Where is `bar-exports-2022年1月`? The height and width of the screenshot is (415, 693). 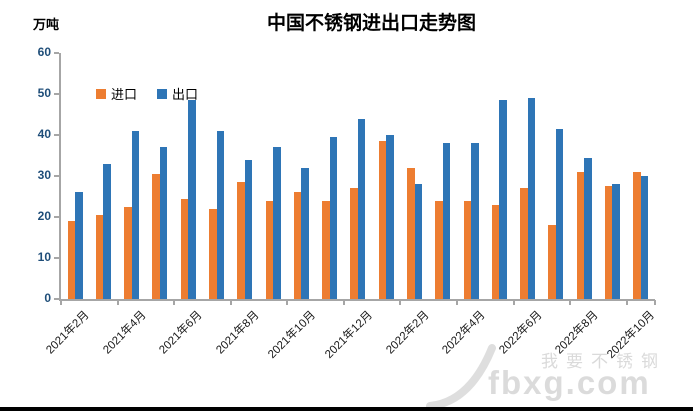
bar-exports-2022年1月 is located at coordinates (390, 217).